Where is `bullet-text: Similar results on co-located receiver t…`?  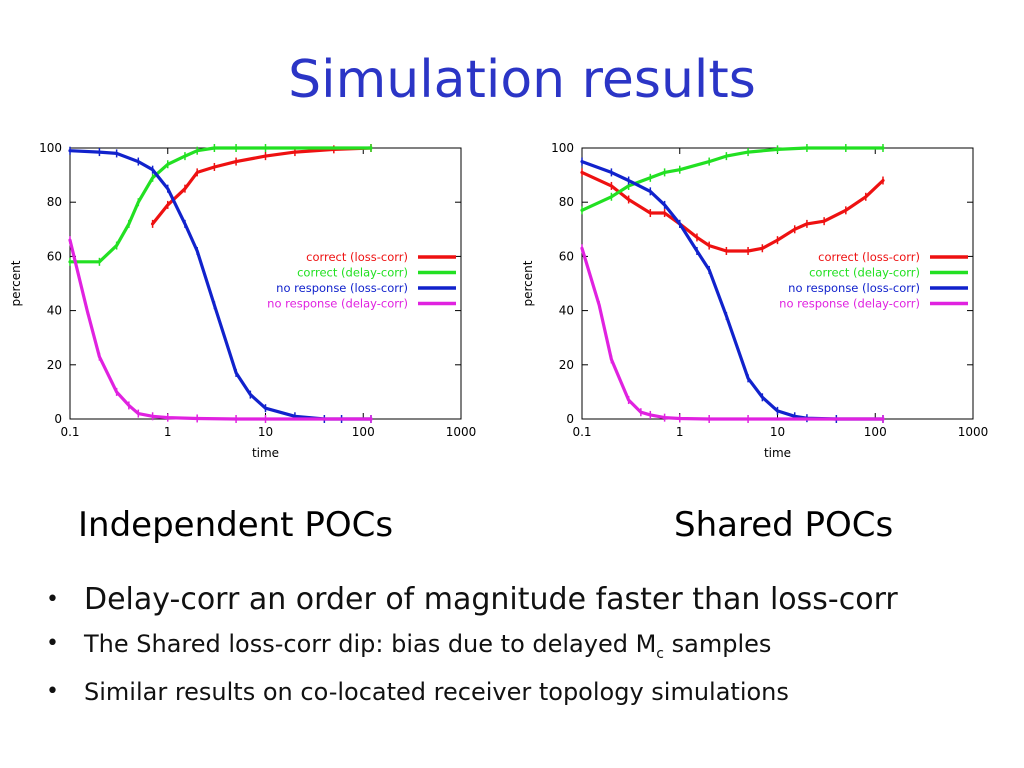 bullet-text: Similar results on co-located receiver t… is located at coordinates (436, 692).